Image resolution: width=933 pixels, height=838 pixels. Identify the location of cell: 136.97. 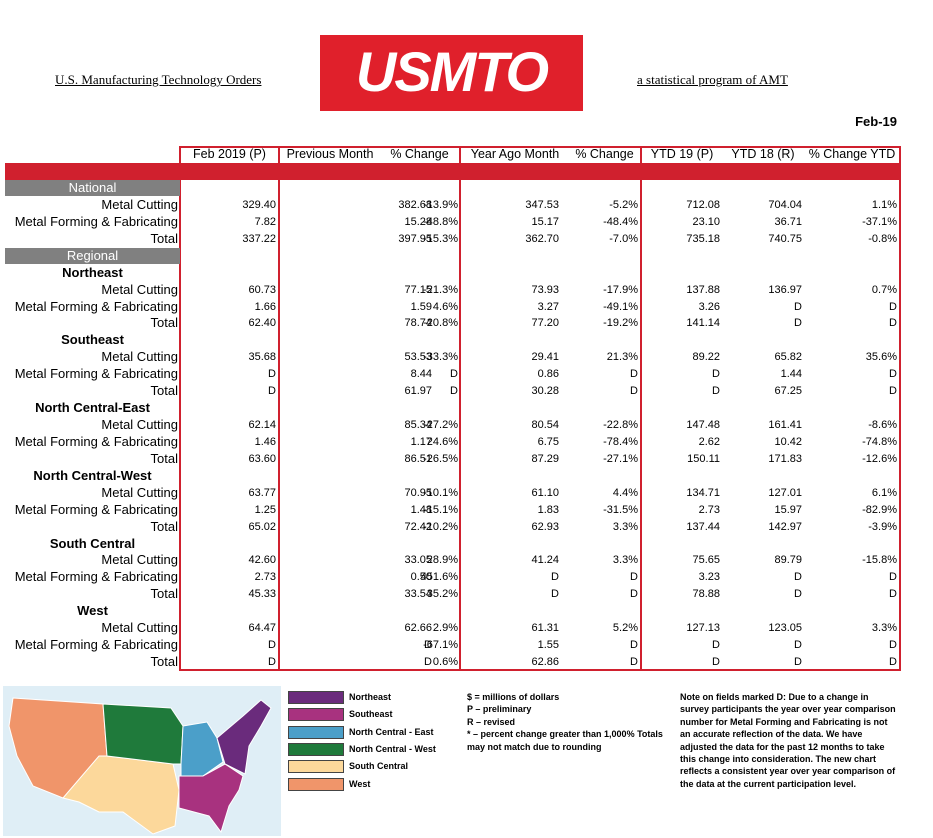
(785, 289).